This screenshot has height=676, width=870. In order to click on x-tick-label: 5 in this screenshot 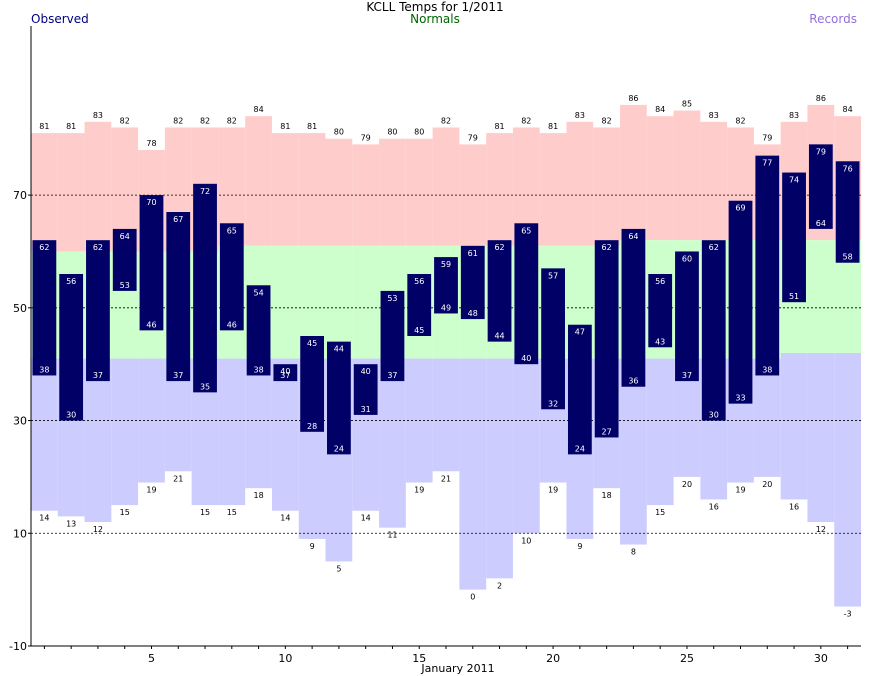, I will do `click(151, 658)`.